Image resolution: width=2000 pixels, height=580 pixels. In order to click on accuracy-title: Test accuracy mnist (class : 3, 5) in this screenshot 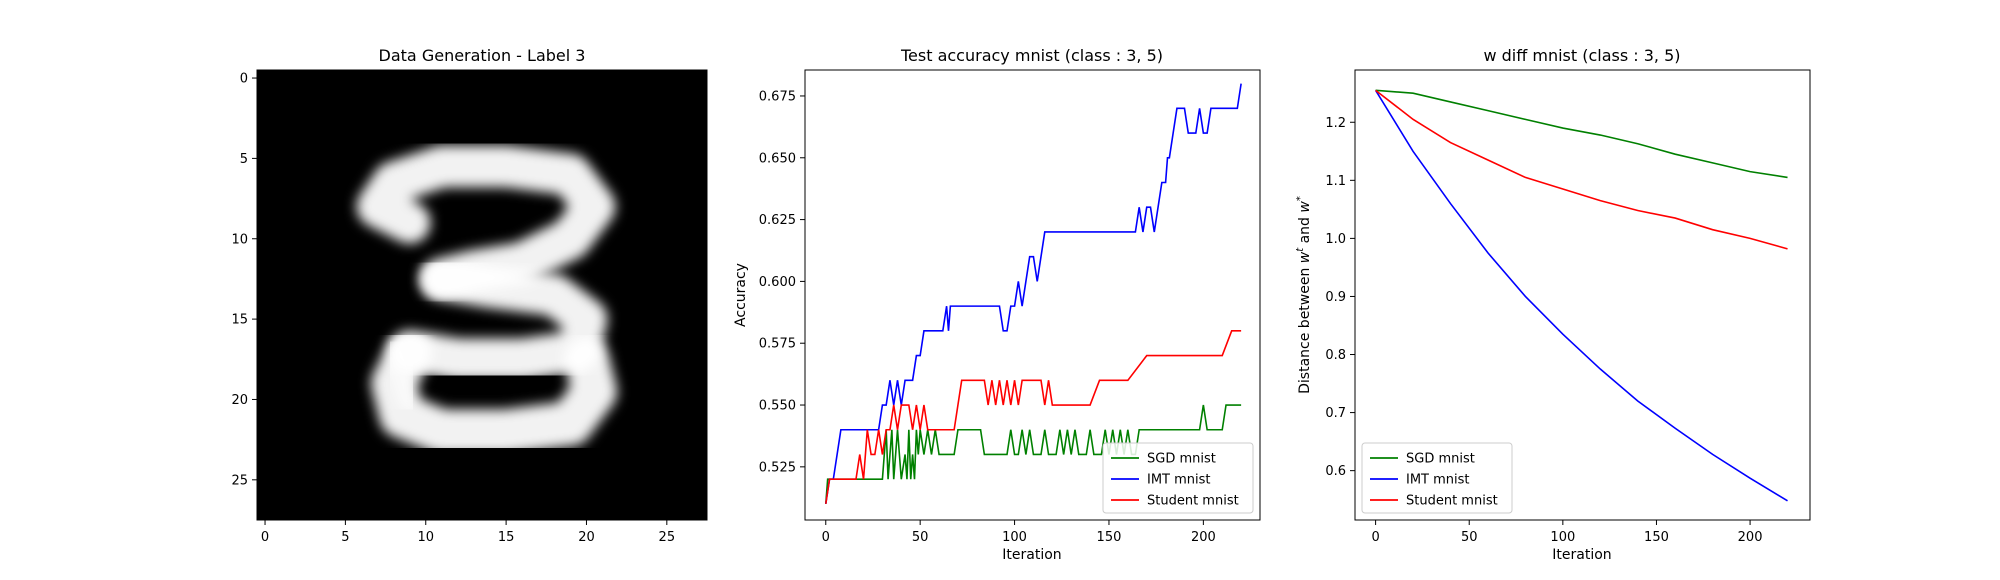, I will do `click(1031, 55)`.